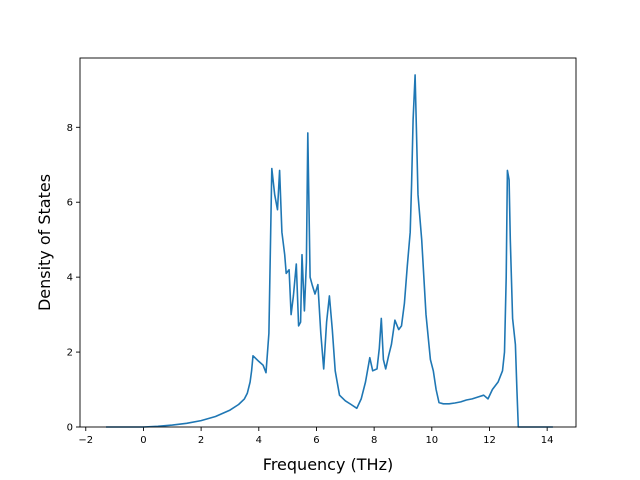  Describe the element at coordinates (70, 278) in the screenshot. I see `y-tick-label-2: 4` at that location.